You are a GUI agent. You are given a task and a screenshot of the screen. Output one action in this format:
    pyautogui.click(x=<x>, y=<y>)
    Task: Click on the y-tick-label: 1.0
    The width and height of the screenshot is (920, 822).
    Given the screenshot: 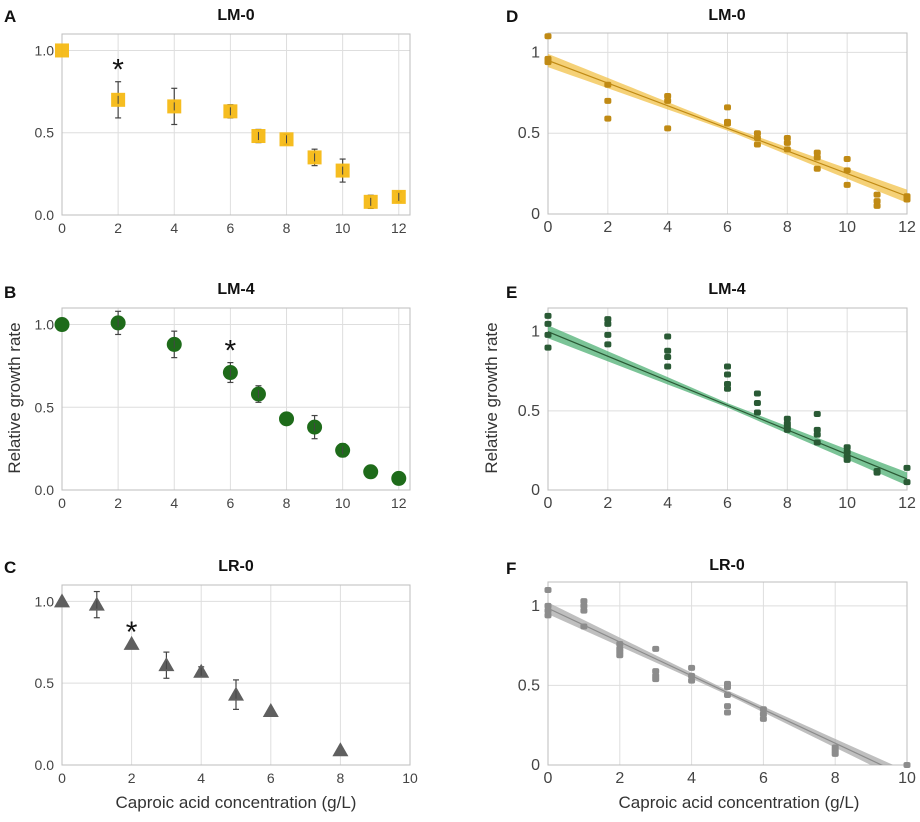 What is the action you would take?
    pyautogui.click(x=45, y=50)
    